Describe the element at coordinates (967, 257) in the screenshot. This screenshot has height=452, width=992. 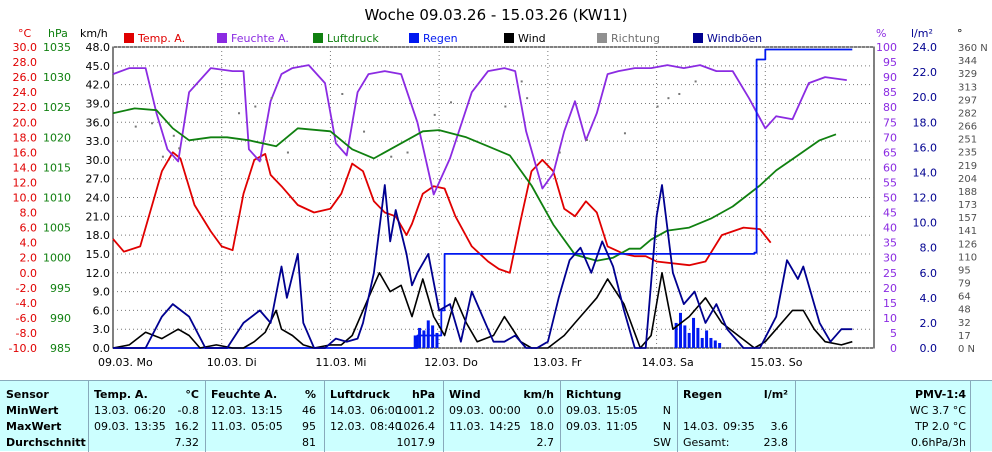
I see `tick-dir: 110` at that location.